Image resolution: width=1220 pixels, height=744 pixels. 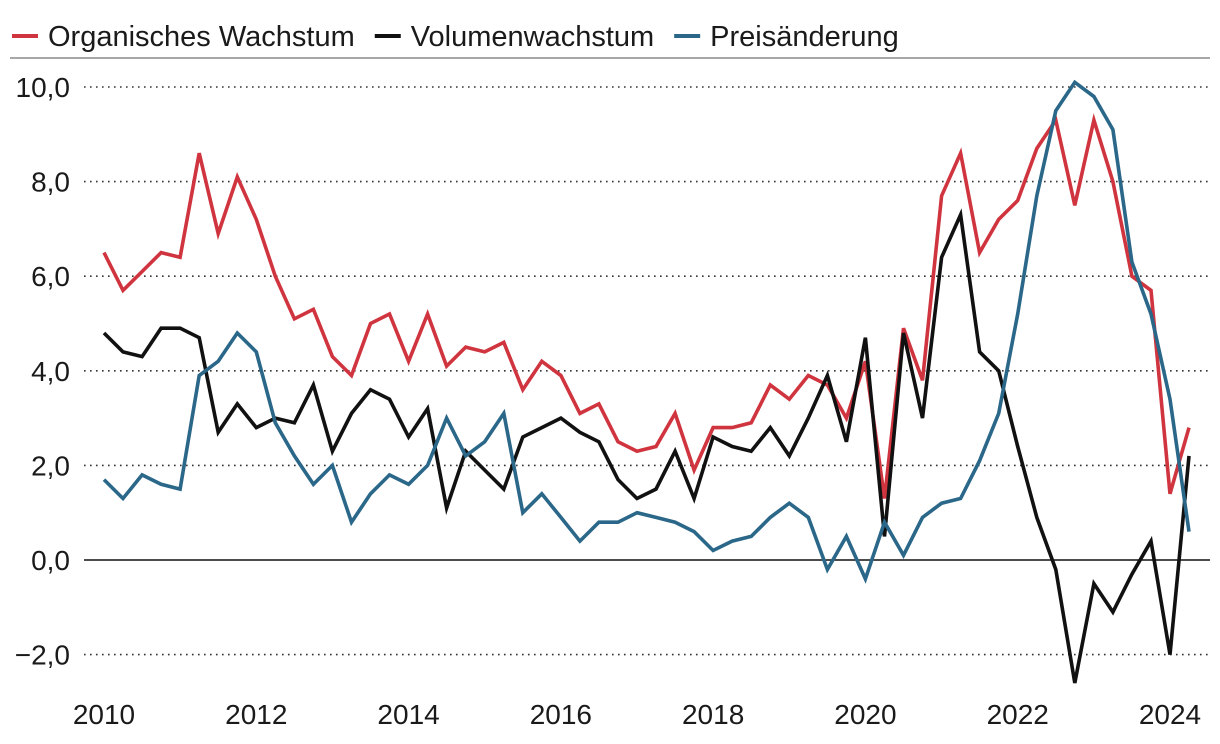 I want to click on y-tick-label: 2,0, so click(x=50, y=465).